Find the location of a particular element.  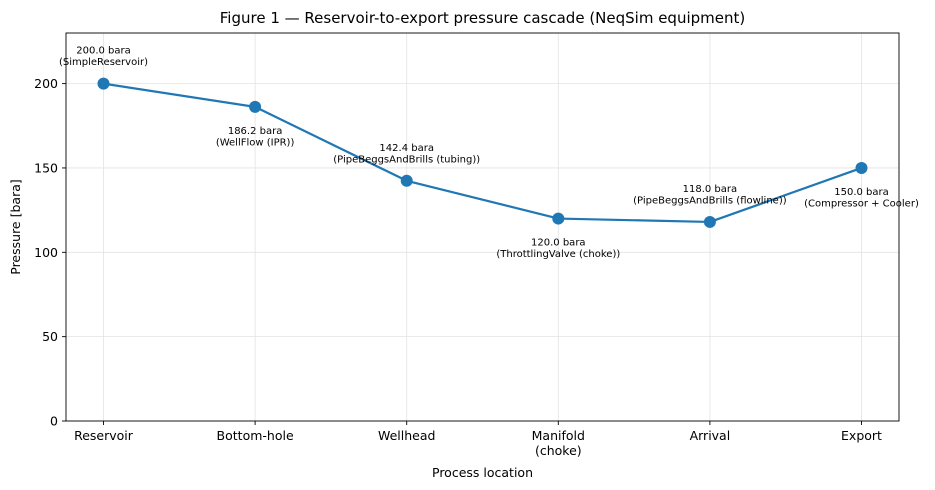

x-tick-label-line: Bottom-hole is located at coordinates (255, 435).